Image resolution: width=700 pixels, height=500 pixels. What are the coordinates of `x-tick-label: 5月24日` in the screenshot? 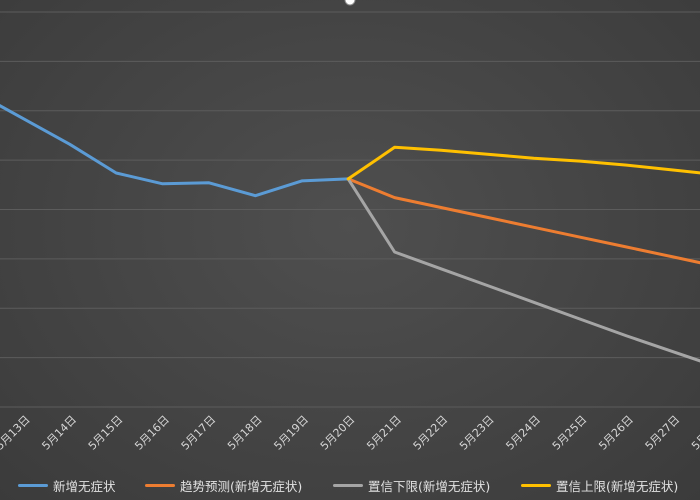 It's located at (523, 433).